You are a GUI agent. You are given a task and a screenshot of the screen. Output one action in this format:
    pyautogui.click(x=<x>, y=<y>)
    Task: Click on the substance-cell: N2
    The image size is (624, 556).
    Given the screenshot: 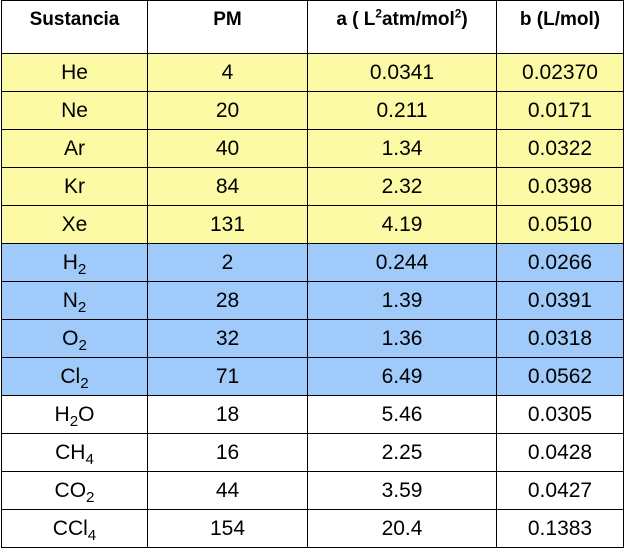 What is the action you would take?
    pyautogui.click(x=74, y=300)
    